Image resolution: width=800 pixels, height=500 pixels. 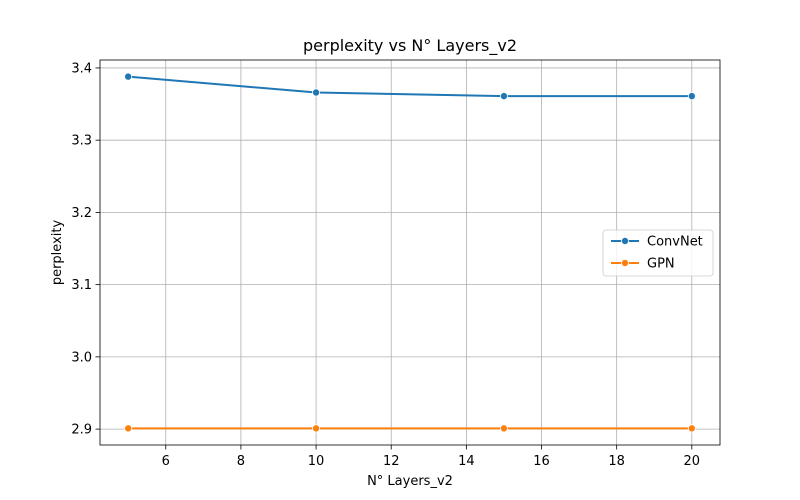 I want to click on y-tick-label: 3.4, so click(x=81, y=68).